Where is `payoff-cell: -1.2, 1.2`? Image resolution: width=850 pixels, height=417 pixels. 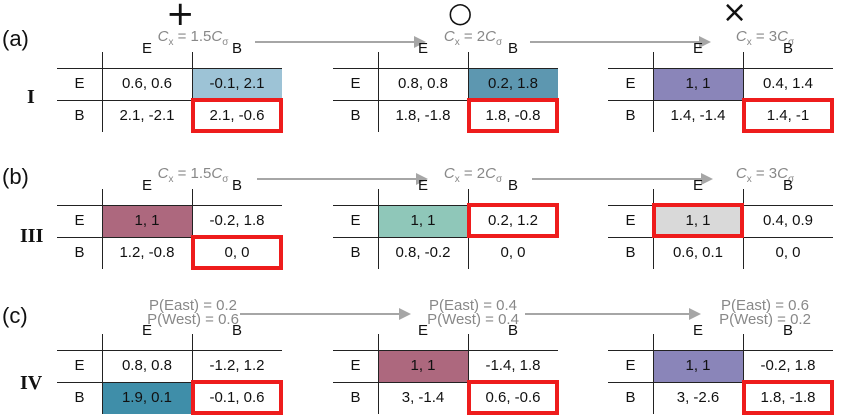
payoff-cell: -1.2, 1.2 is located at coordinates (237, 365).